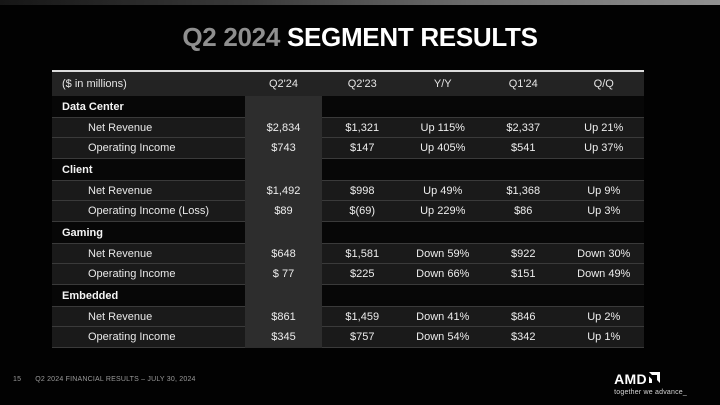 This screenshot has width=720, height=405. What do you see at coordinates (443, 148) in the screenshot?
I see `cell-yy: Up 405%` at bounding box center [443, 148].